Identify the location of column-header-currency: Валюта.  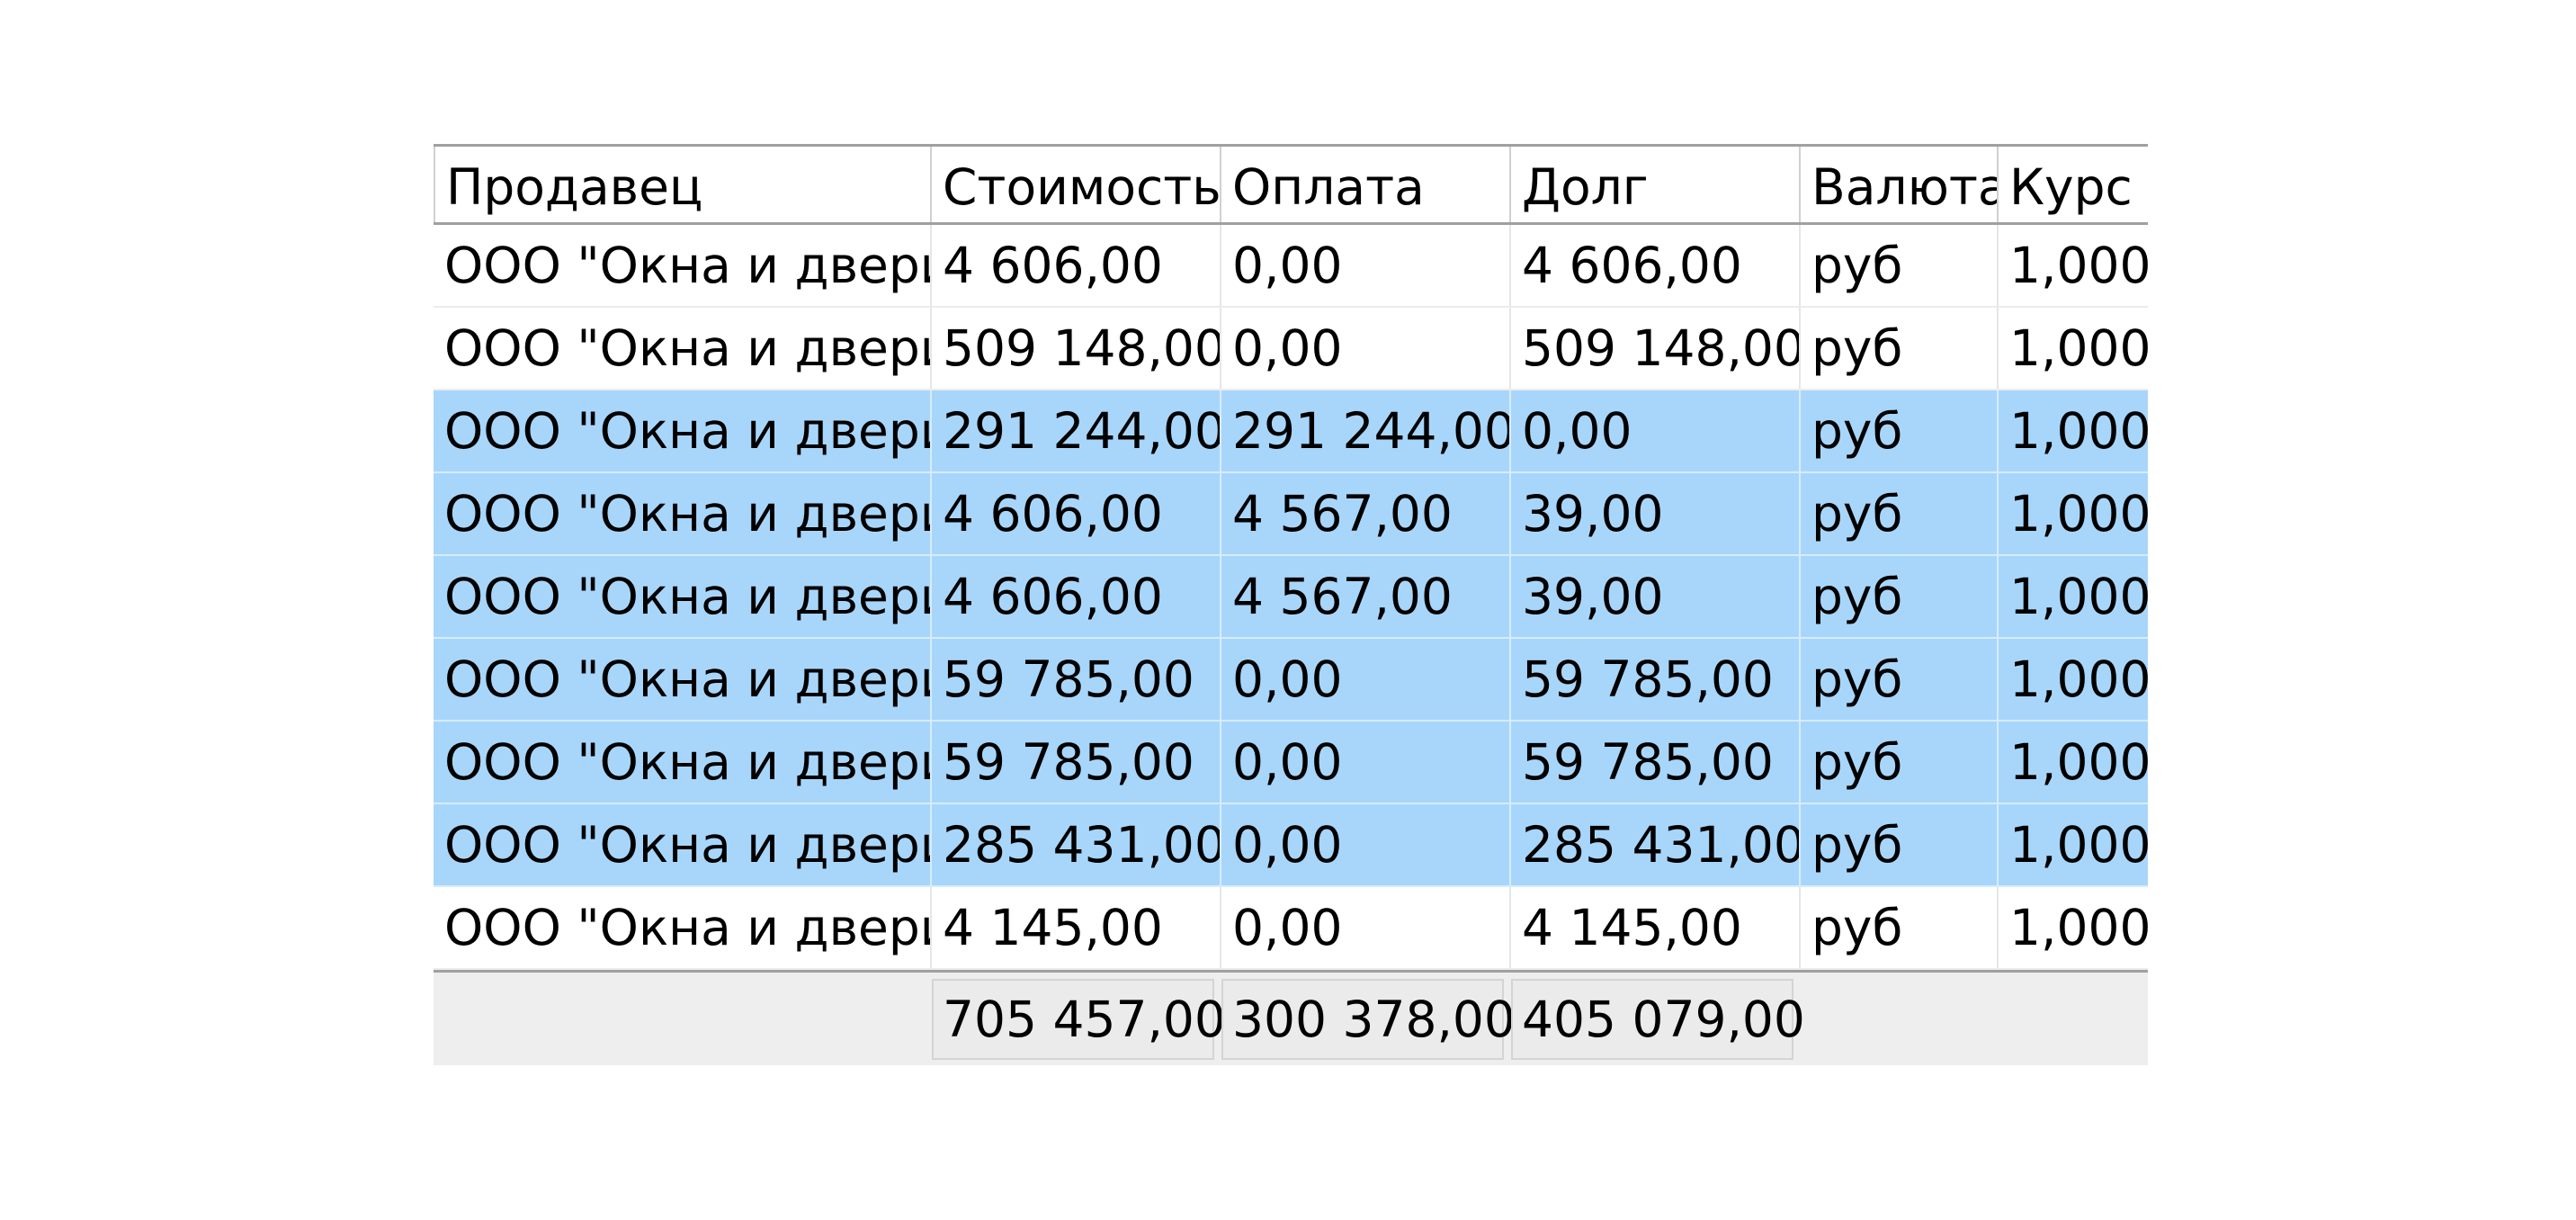
(1900, 184).